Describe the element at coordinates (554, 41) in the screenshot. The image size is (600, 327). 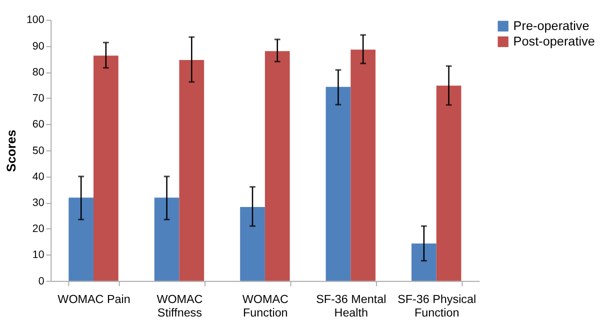
I see `legend-label: Post-operative` at that location.